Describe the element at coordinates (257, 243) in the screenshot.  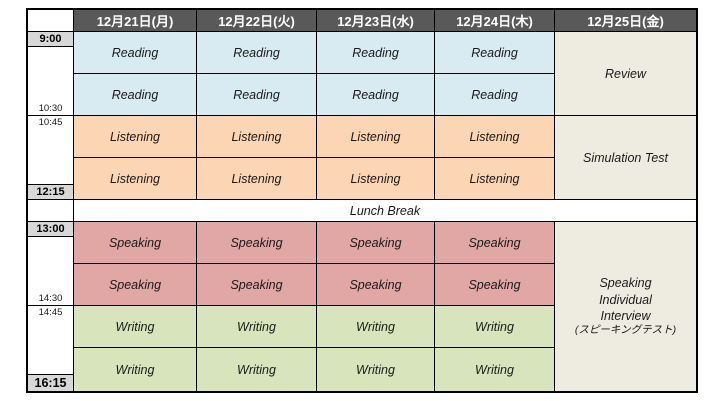
I see `cell-tue-speaking-1: Speaking` at that location.